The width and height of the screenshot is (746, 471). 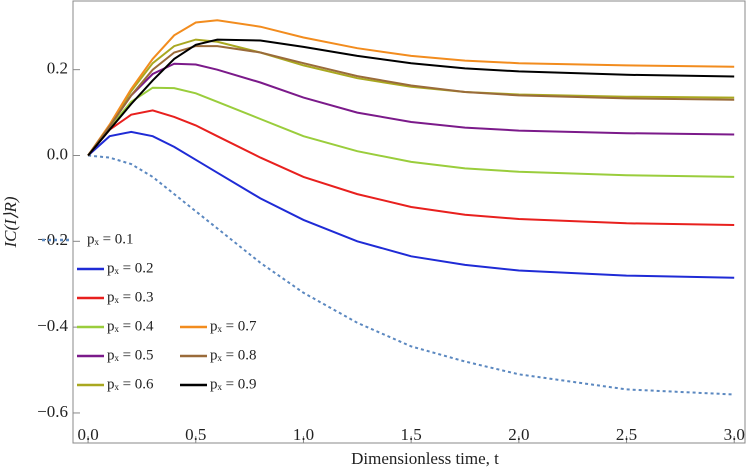 I want to click on legend-label: pₓ = 0.2, so click(x=130, y=268).